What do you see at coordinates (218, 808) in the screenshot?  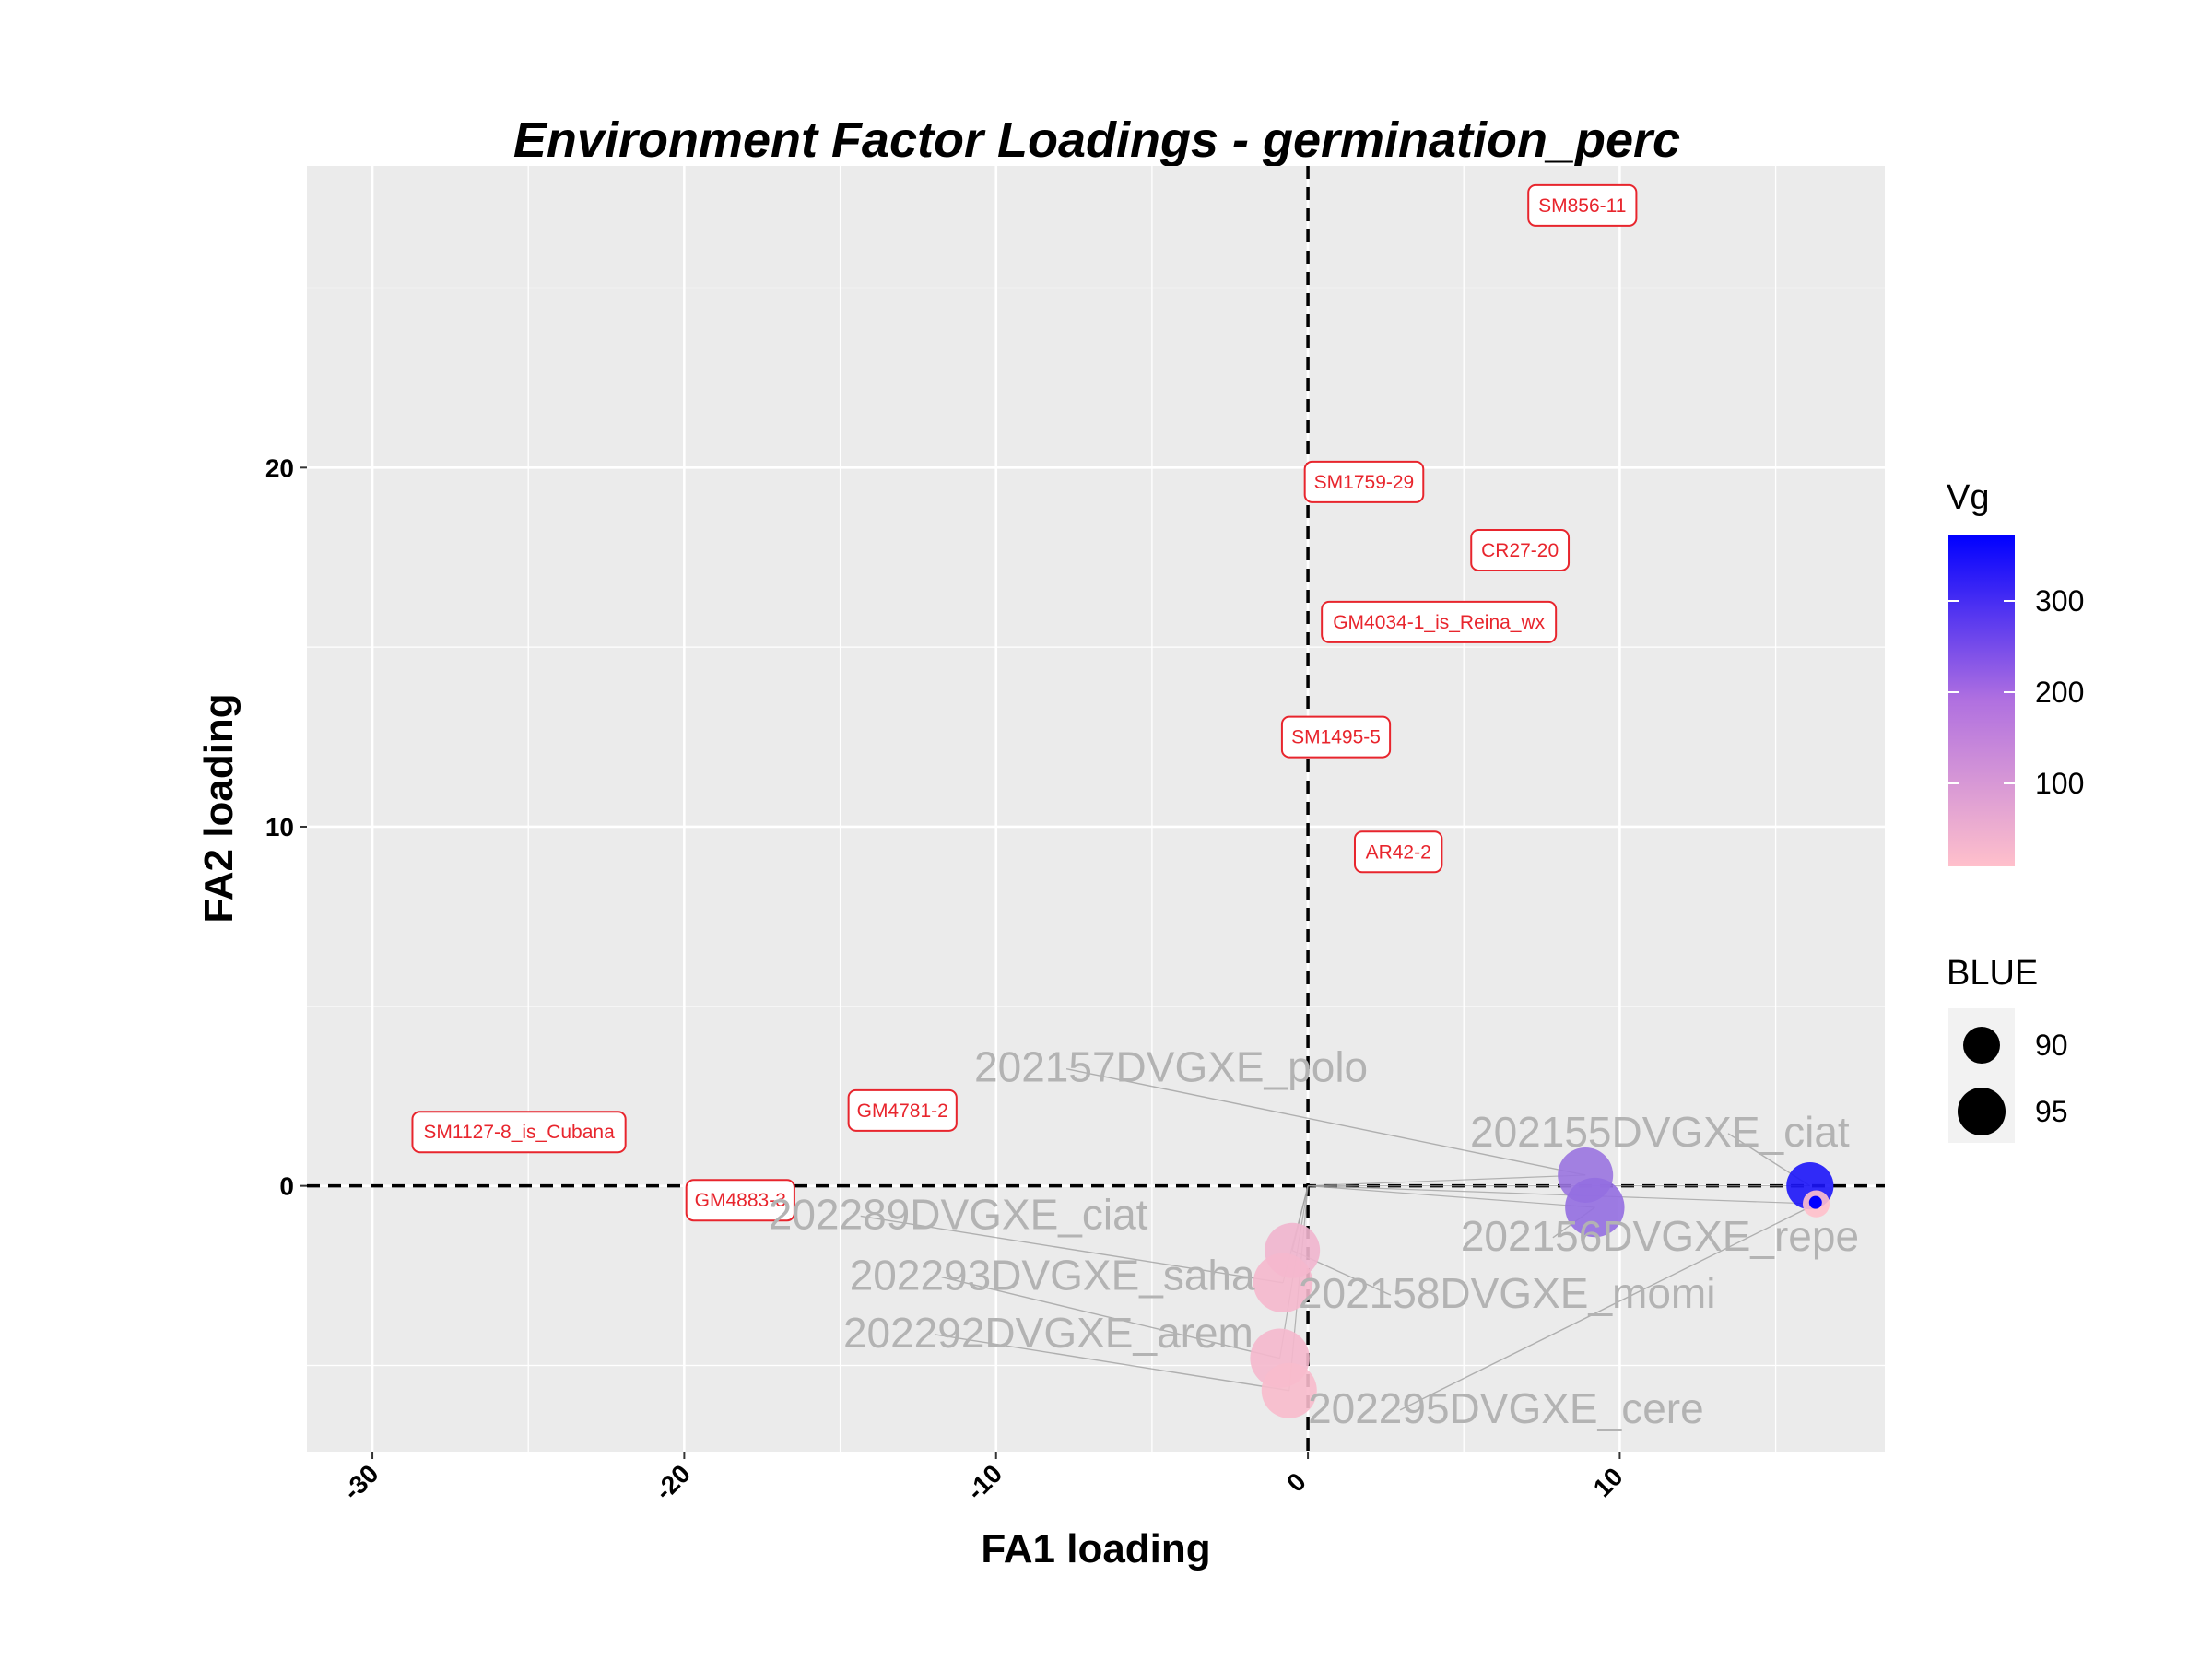 I see `y-axis-title: FA2 loading` at bounding box center [218, 808].